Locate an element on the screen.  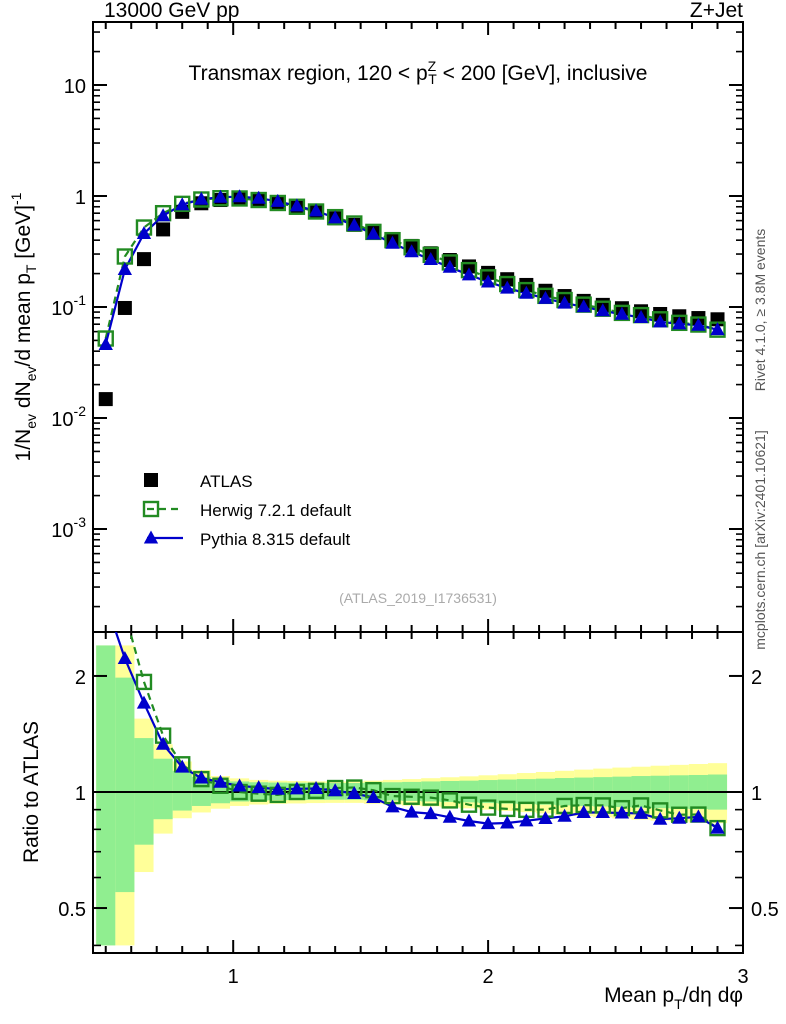
ratio-ytick-label-left: 0.5 is located at coordinates (72, 910).